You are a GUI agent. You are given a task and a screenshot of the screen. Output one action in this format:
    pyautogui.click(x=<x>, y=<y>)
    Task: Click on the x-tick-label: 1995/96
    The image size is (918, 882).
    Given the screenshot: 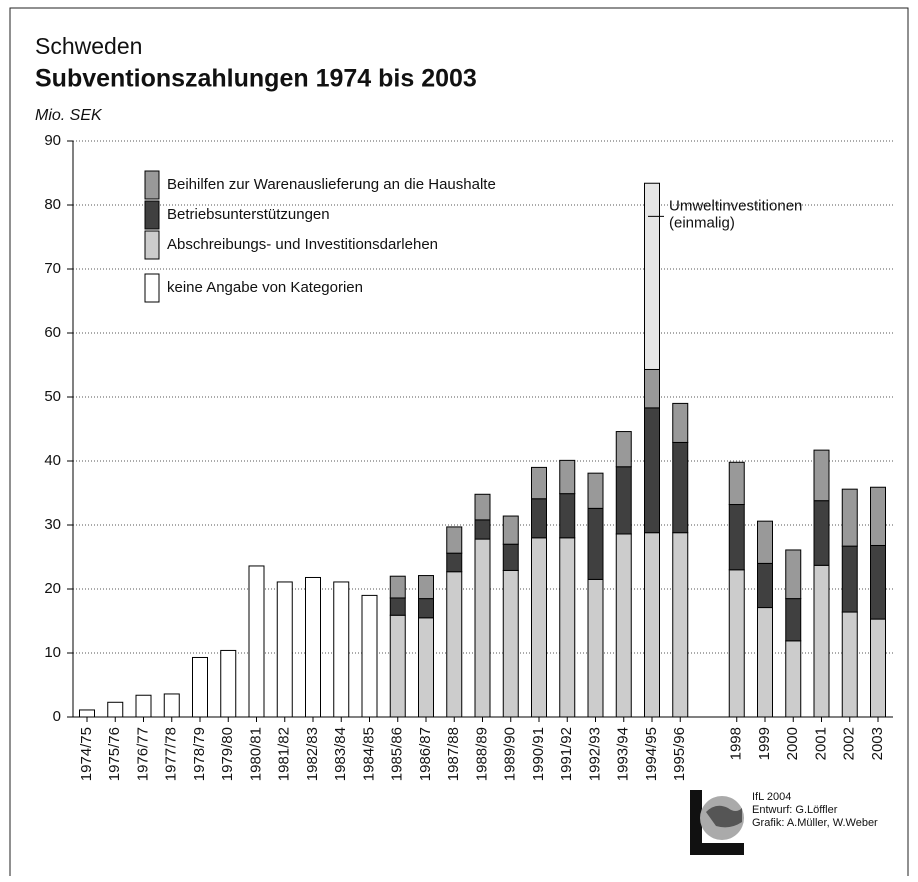 What is the action you would take?
    pyautogui.click(x=679, y=754)
    